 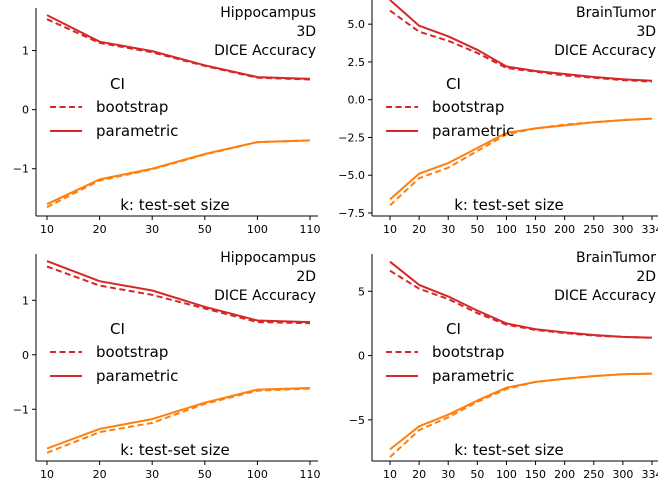 I want to click on y-tick-label: −5.0, so click(x=351, y=175).